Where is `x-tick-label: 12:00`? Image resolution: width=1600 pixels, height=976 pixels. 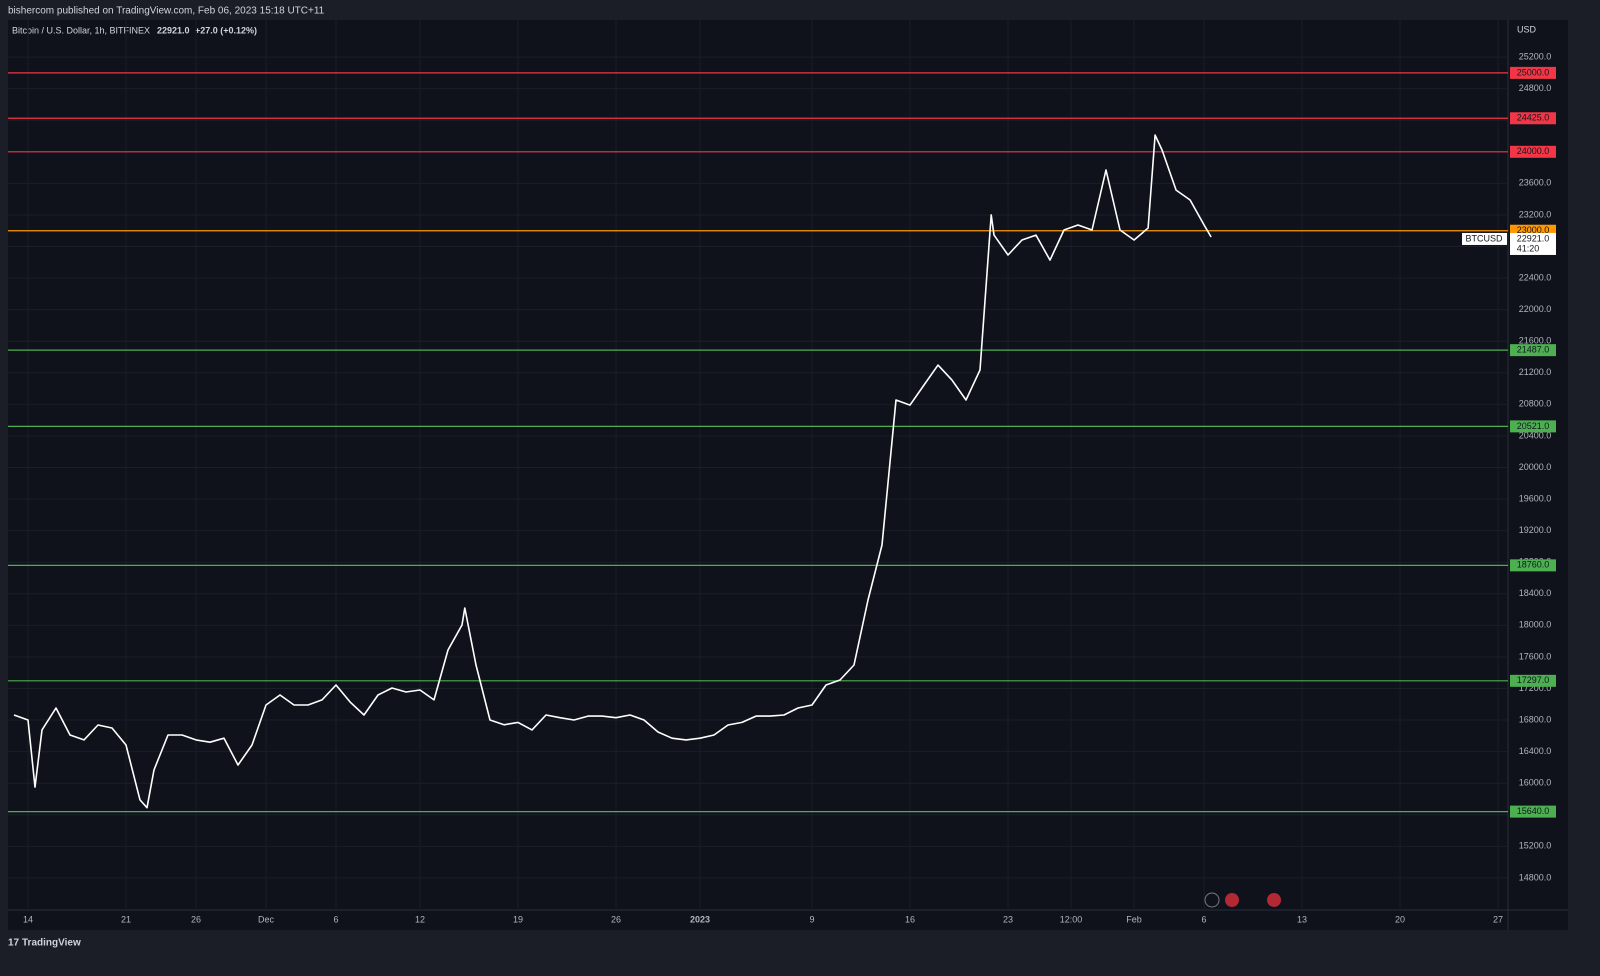 x-tick-label: 12:00 is located at coordinates (1071, 919).